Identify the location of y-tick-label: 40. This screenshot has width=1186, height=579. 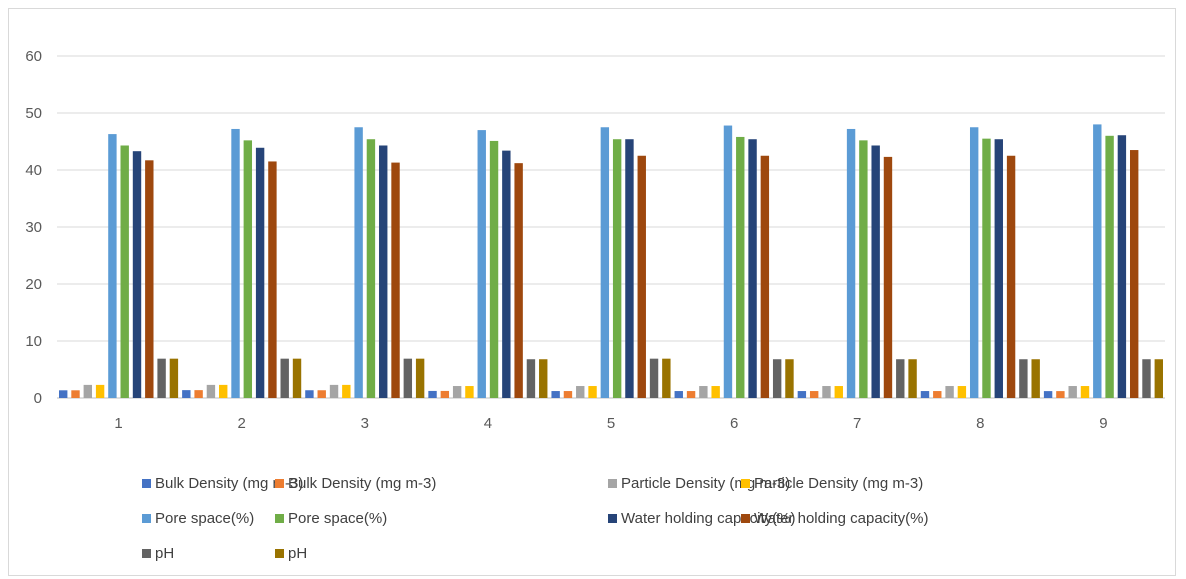
(33, 170).